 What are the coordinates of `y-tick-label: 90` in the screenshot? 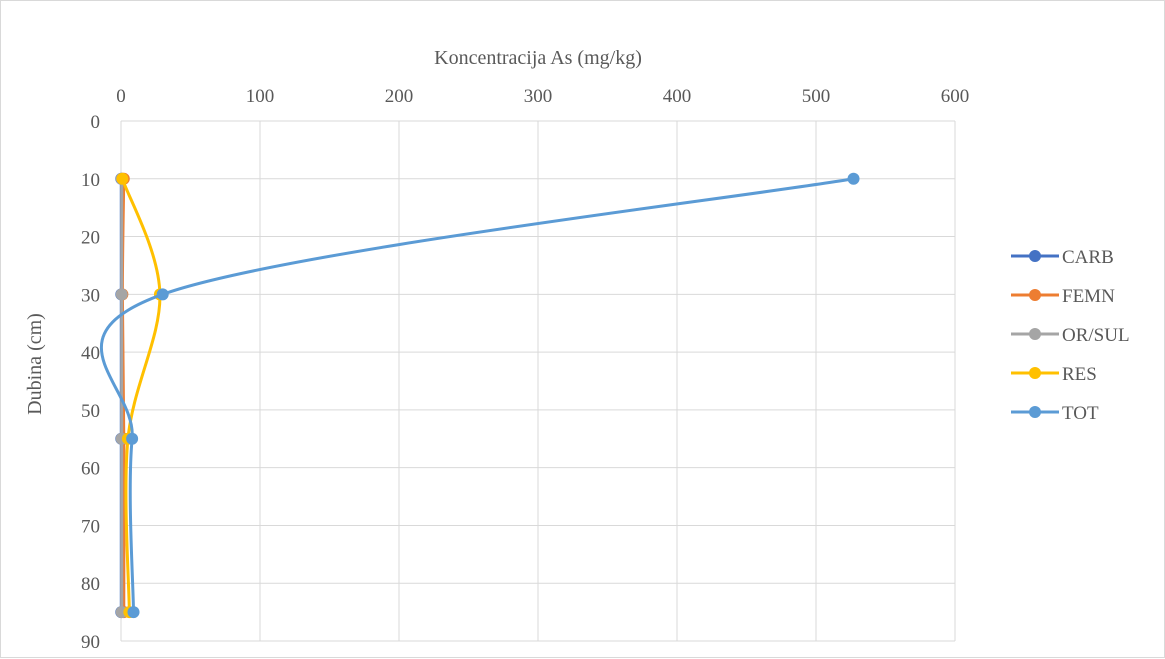 It's located at (90, 642).